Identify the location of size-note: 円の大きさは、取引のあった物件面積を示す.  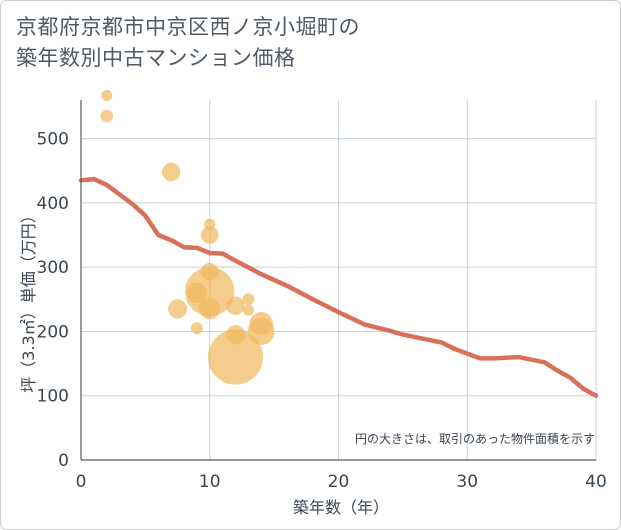
(475, 438).